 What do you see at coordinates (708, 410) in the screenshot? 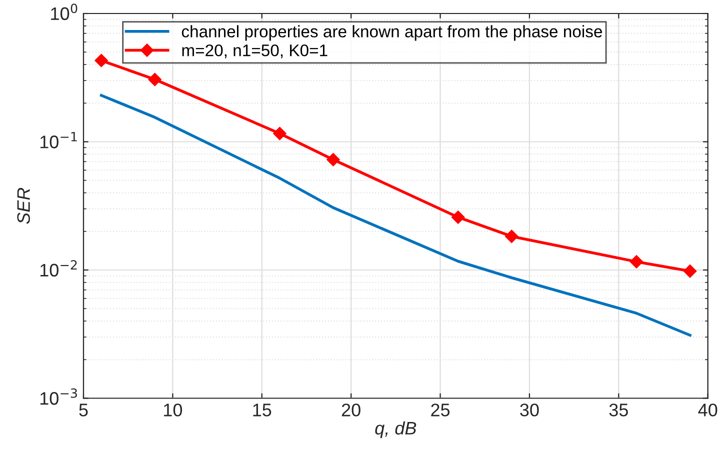
I see `x-tick-label: 40` at bounding box center [708, 410].